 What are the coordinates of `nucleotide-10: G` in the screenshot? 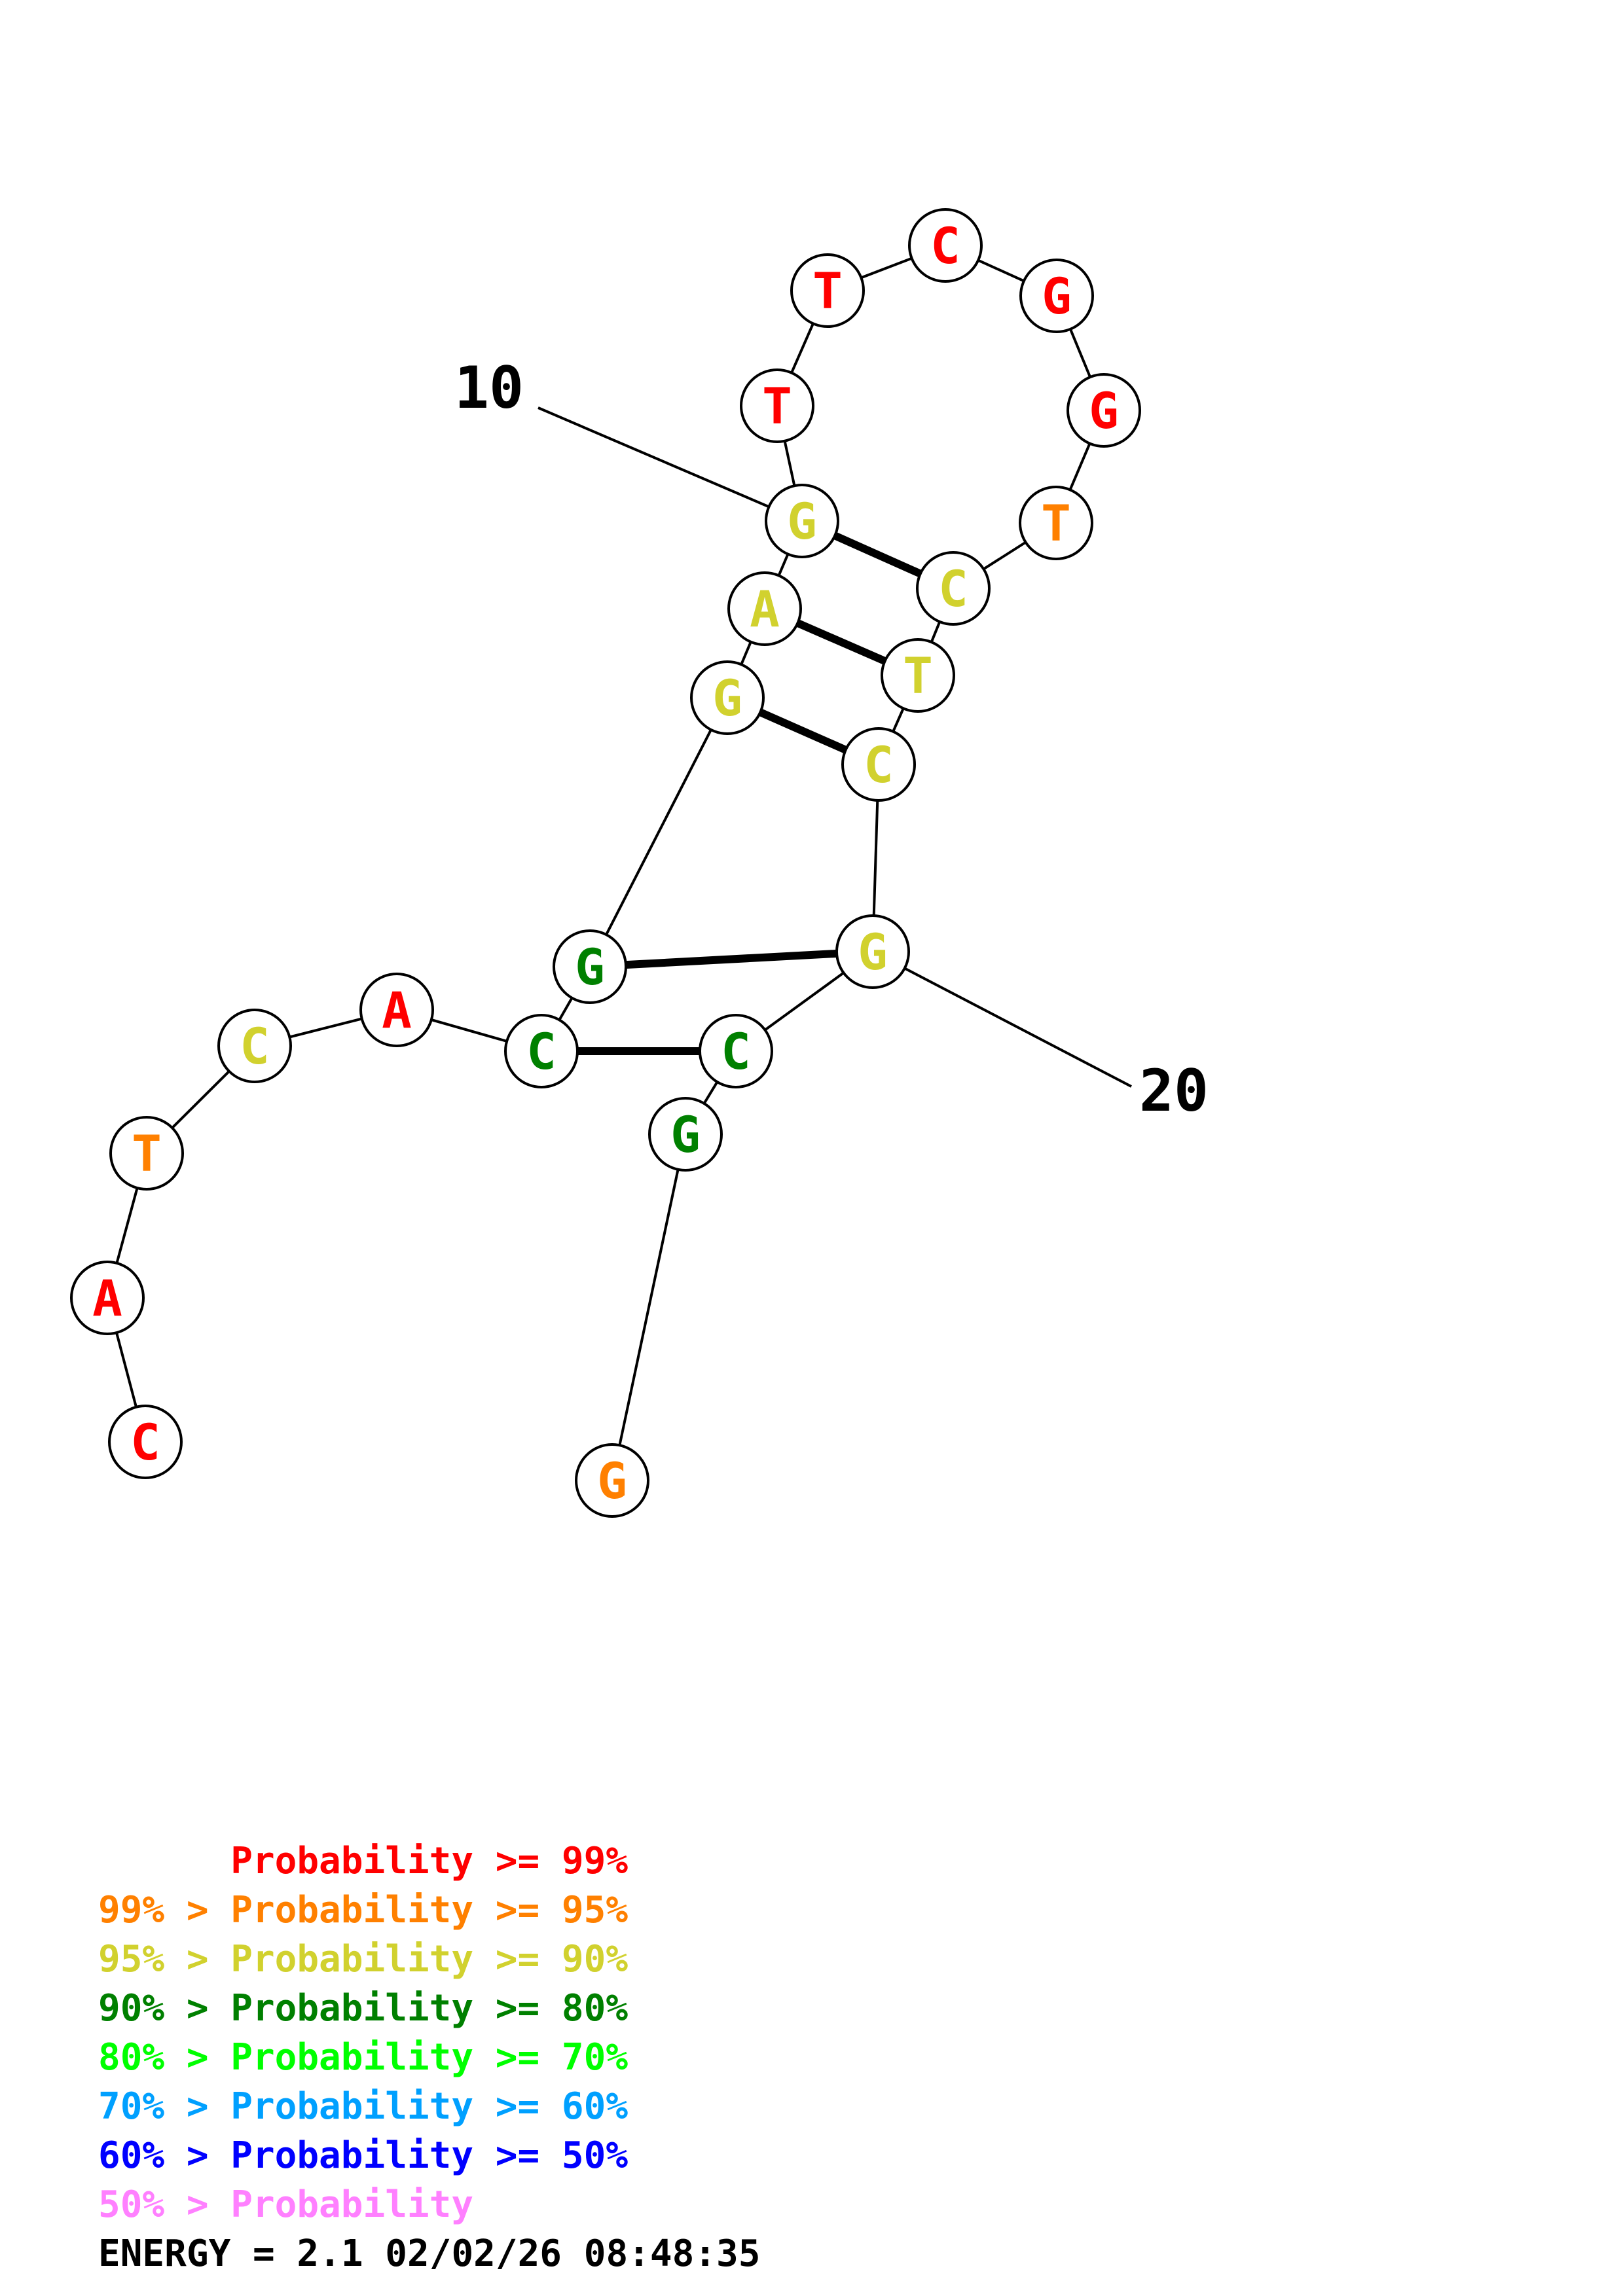 It's located at (802, 521).